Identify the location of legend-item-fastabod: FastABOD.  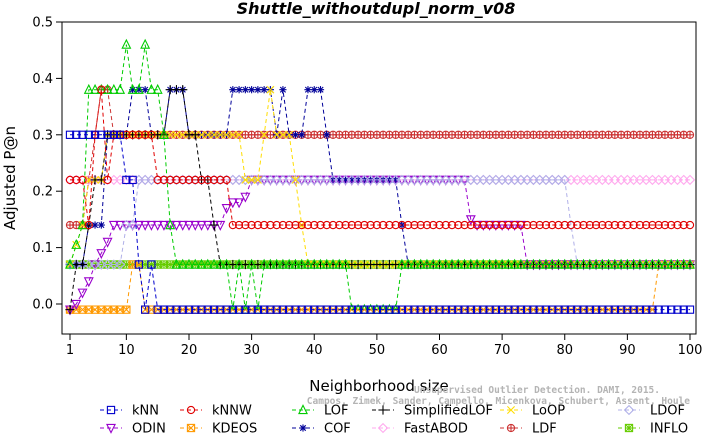
(420, 428).